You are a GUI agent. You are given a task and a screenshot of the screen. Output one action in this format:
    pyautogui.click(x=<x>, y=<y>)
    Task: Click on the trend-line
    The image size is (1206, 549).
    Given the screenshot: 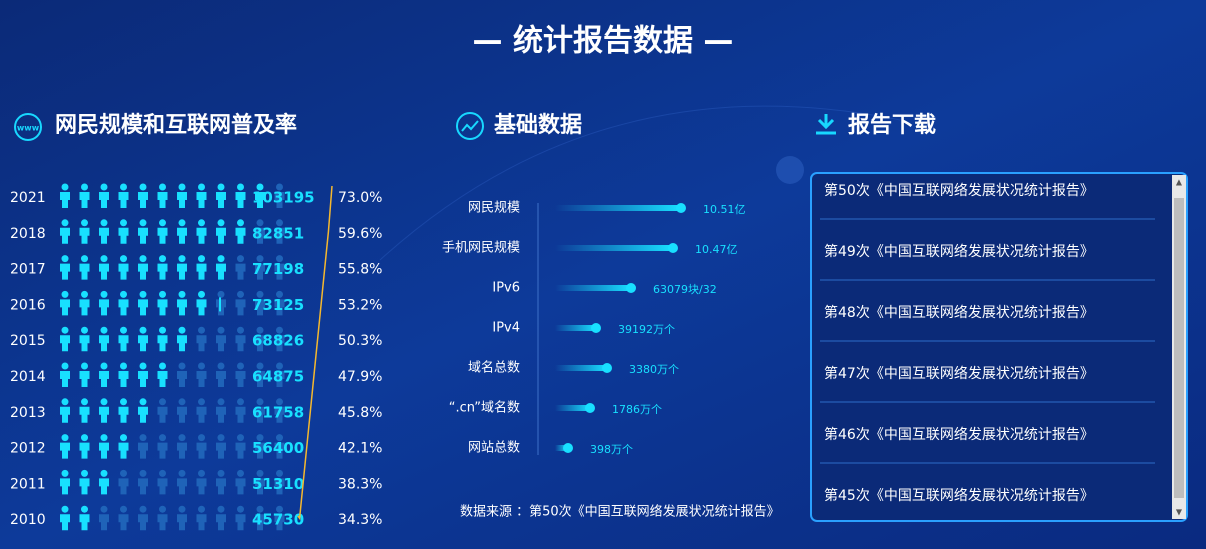 What is the action you would take?
    pyautogui.click(x=315, y=353)
    